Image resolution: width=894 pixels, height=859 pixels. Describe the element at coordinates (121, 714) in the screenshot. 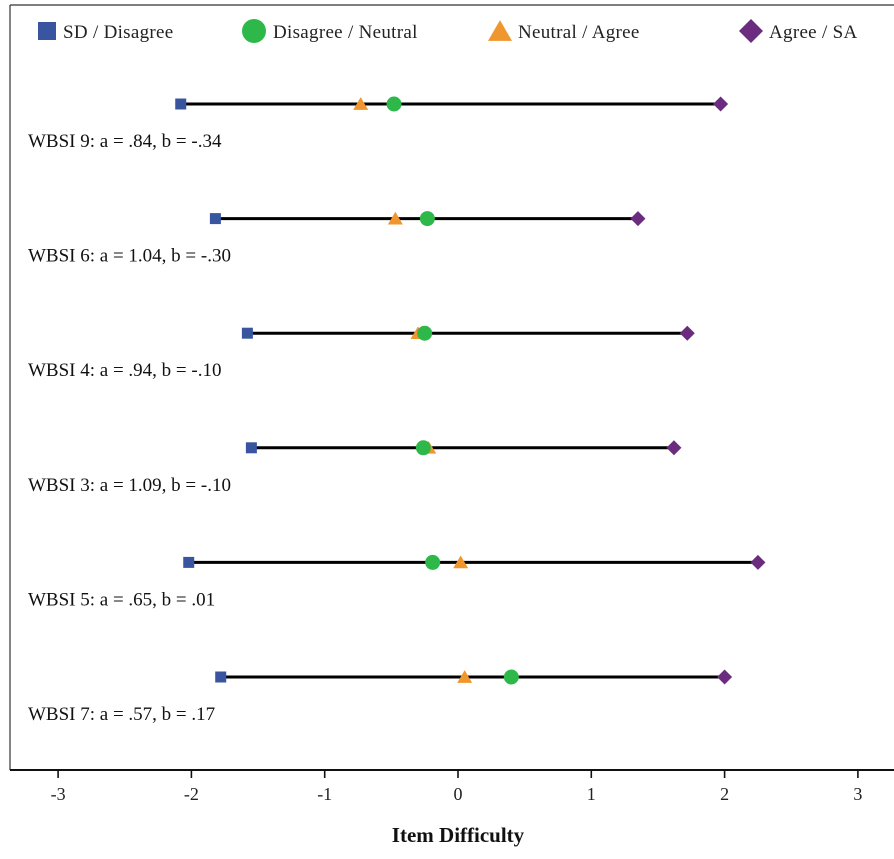

I see `item-label: WBSI 7: a = .57, b = .17` at that location.